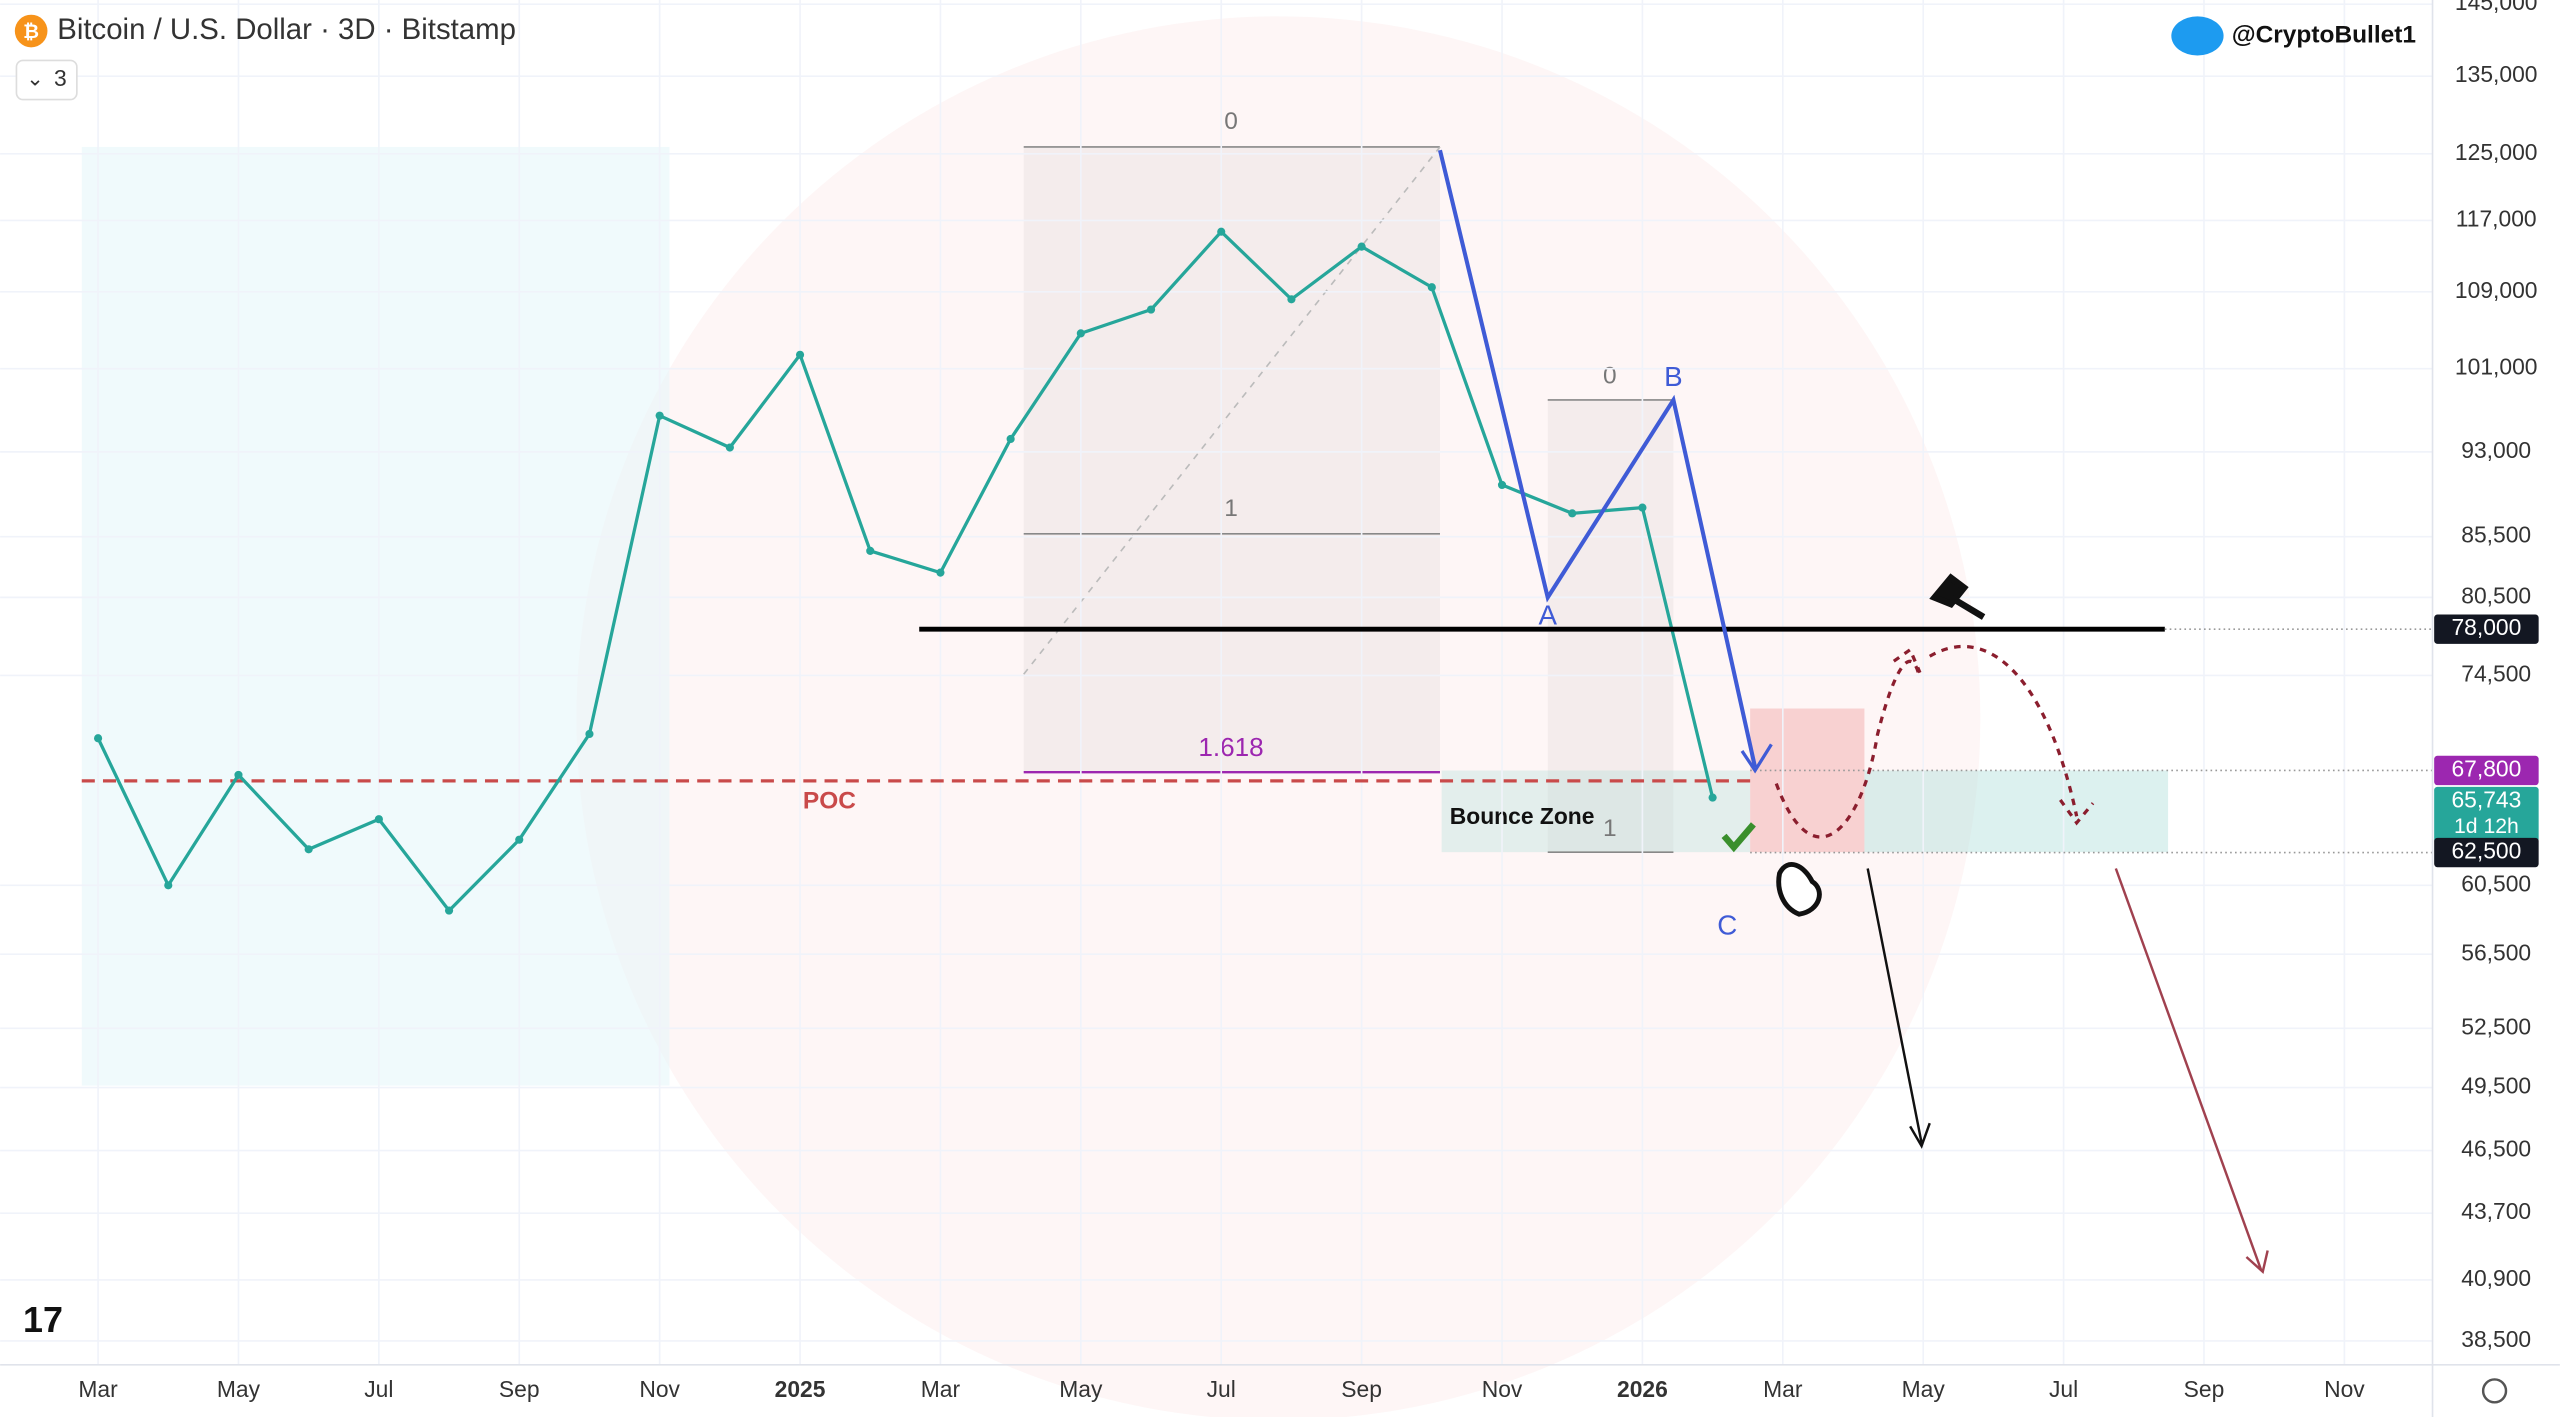 This screenshot has width=2560, height=1417. Describe the element at coordinates (2496, 1278) in the screenshot. I see `y-tick-label: 40,900` at that location.